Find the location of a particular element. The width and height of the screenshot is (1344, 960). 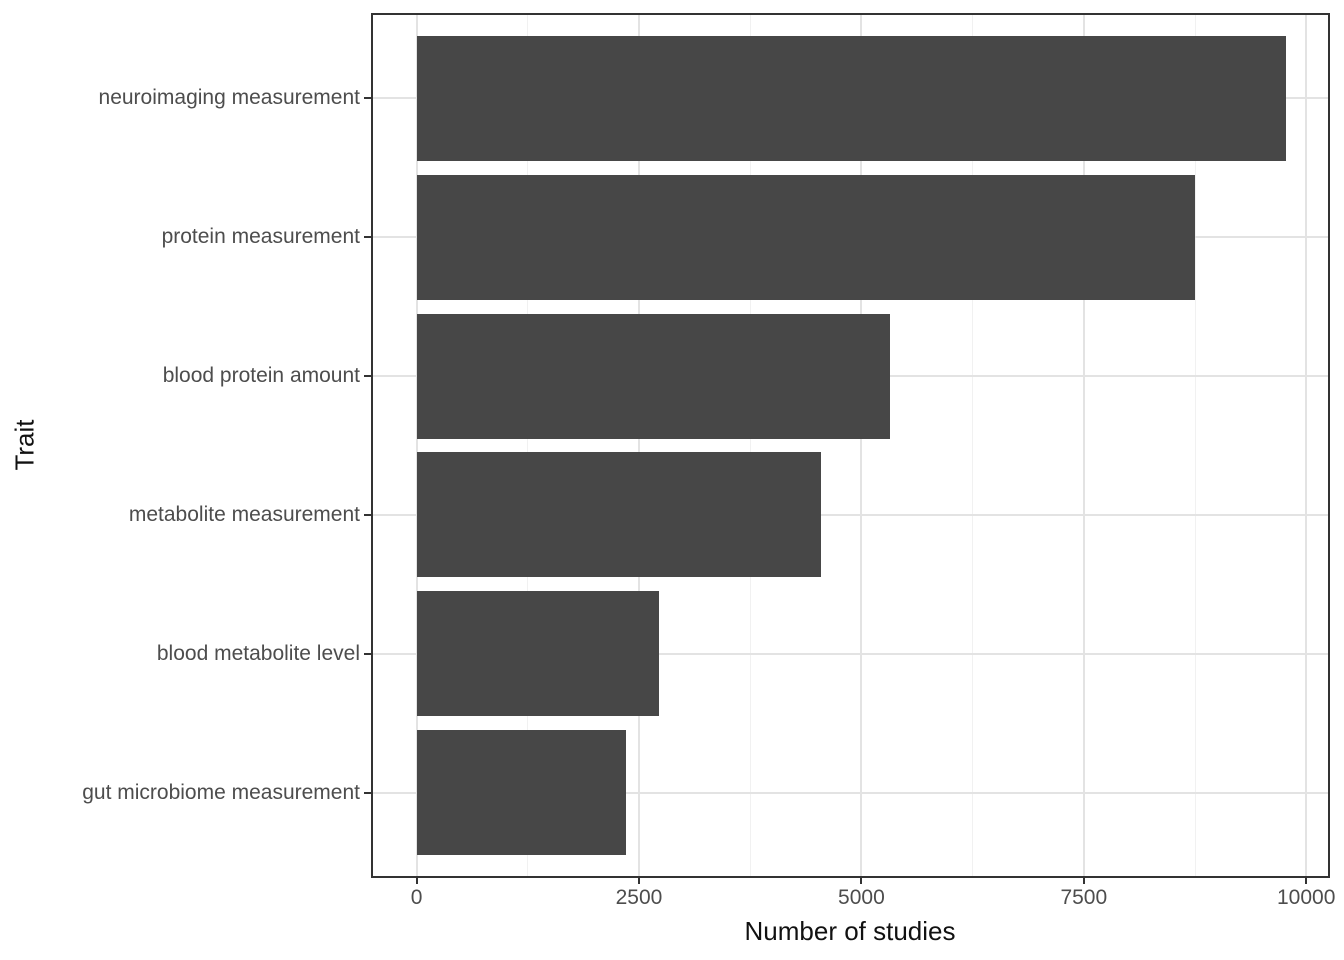

x-tick-label: 2500 is located at coordinates (639, 897).